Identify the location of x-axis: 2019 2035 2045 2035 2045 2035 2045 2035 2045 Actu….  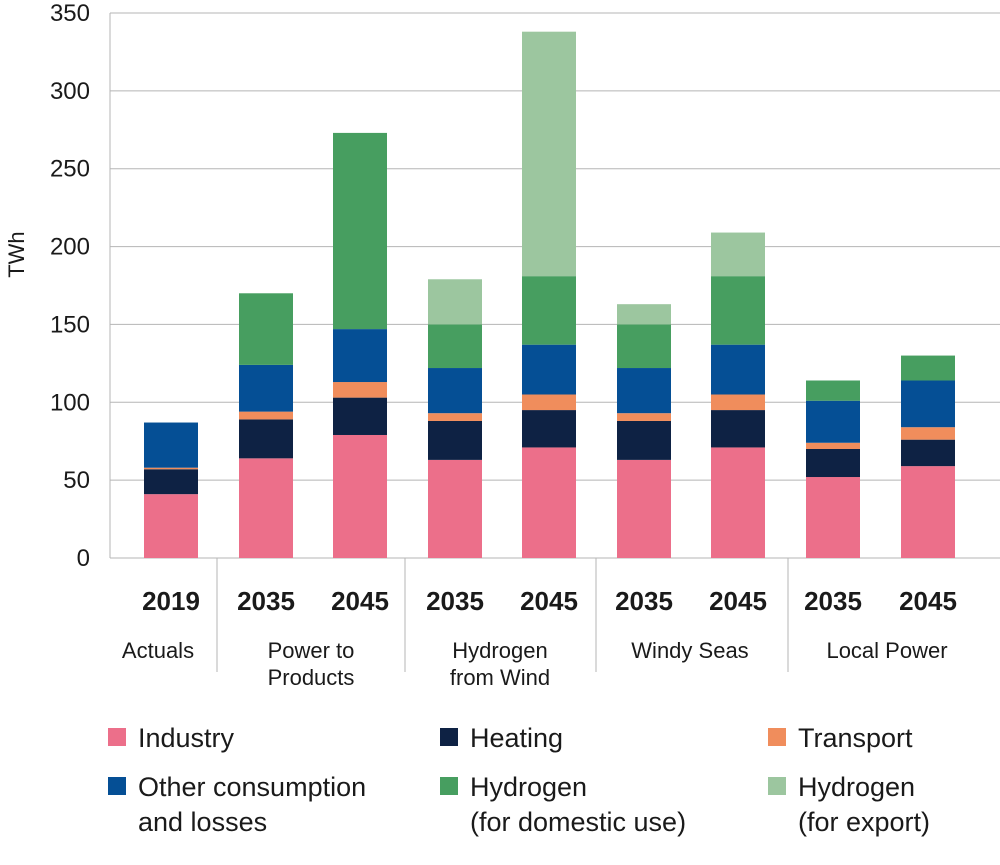
(539, 624).